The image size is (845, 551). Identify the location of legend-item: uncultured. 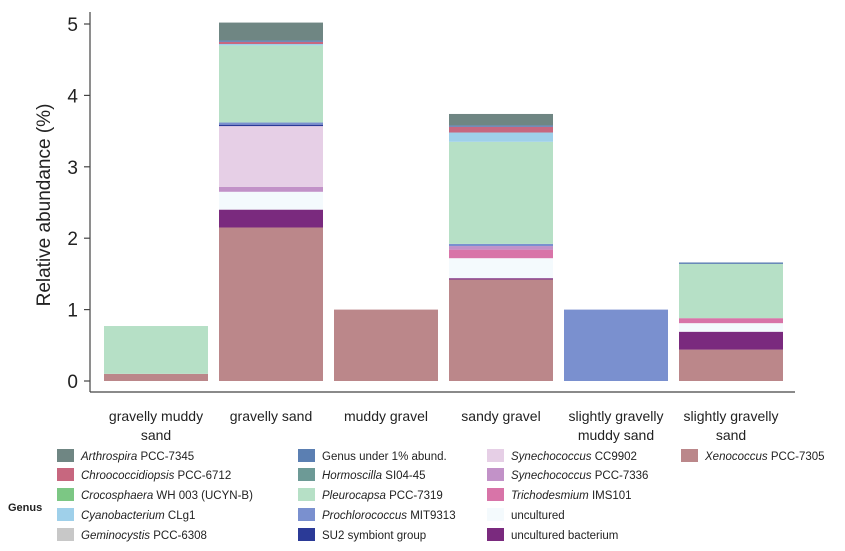
(526, 515).